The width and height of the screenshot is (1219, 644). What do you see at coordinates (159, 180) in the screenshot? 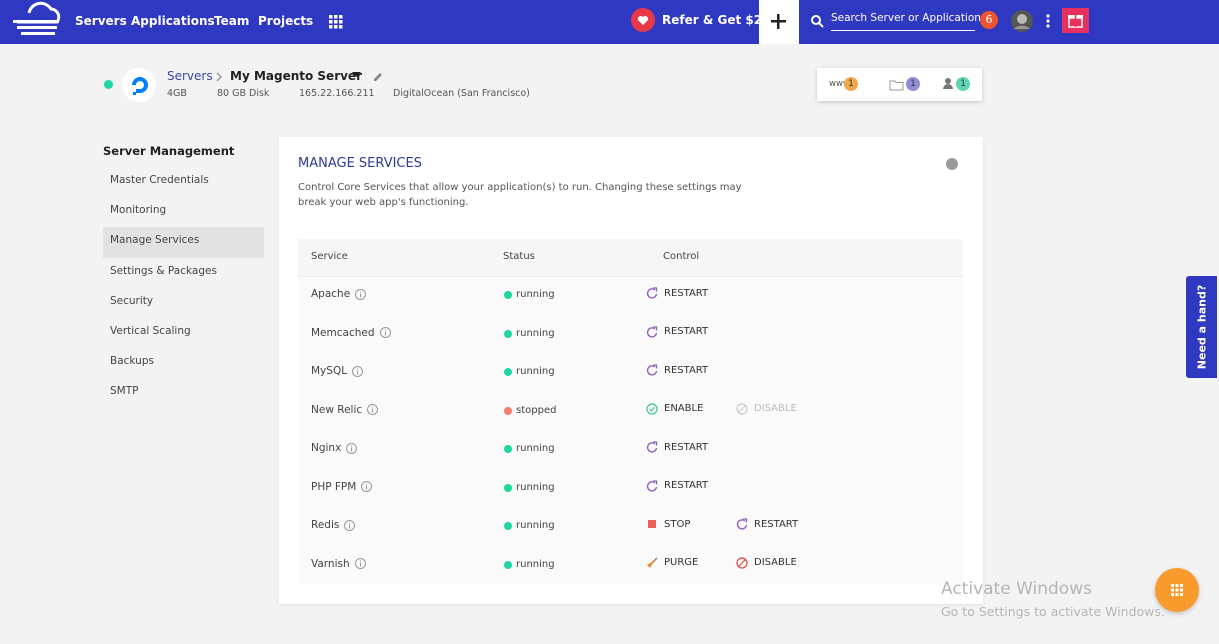
I see `sidebar-item: Master Credentials` at bounding box center [159, 180].